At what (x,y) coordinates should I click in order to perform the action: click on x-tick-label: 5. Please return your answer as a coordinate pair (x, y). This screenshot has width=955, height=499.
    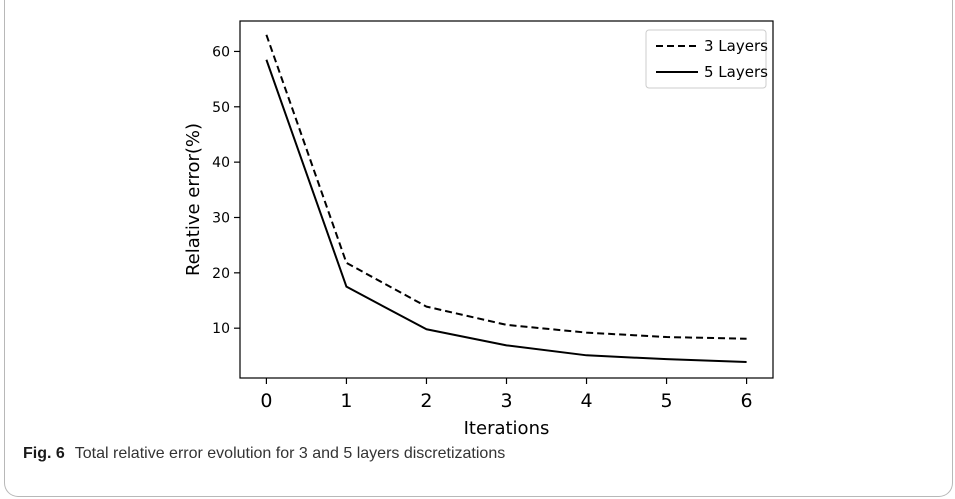
    Looking at the image, I should click on (667, 401).